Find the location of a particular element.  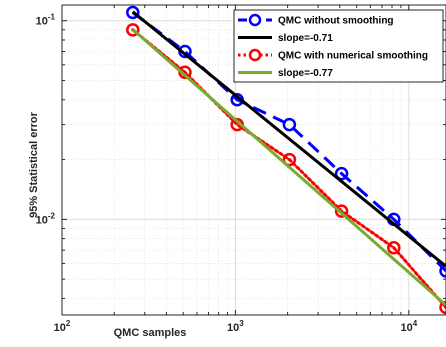

y-tick-label: 10⁻¹ is located at coordinates (46, 20).